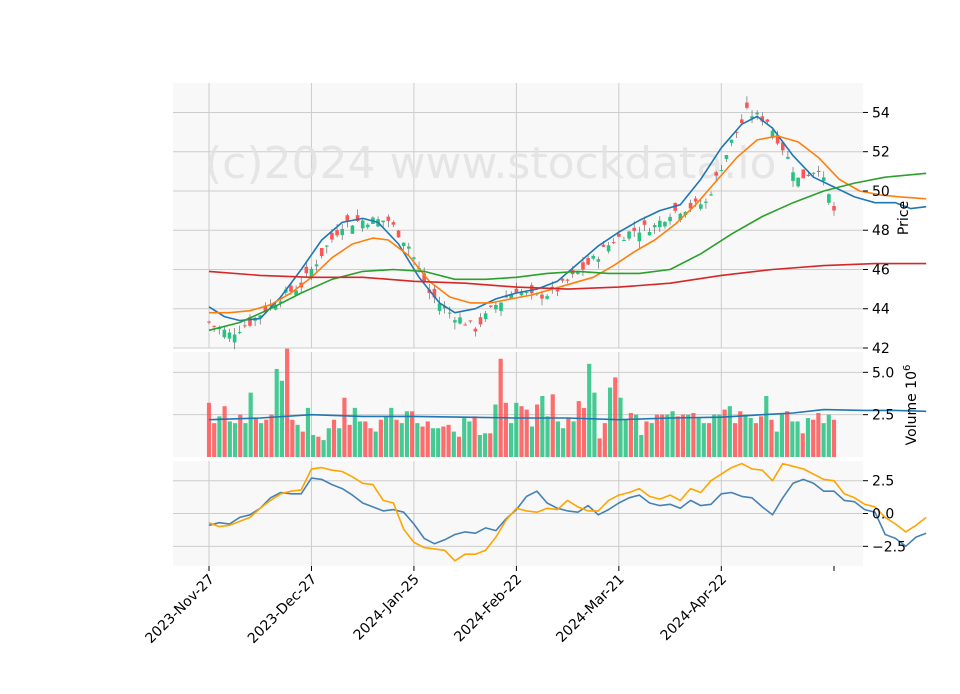 This screenshot has width=960, height=694. Describe the element at coordinates (180, 609) in the screenshot. I see `x-tick-label: 2023-Nov-27` at that location.